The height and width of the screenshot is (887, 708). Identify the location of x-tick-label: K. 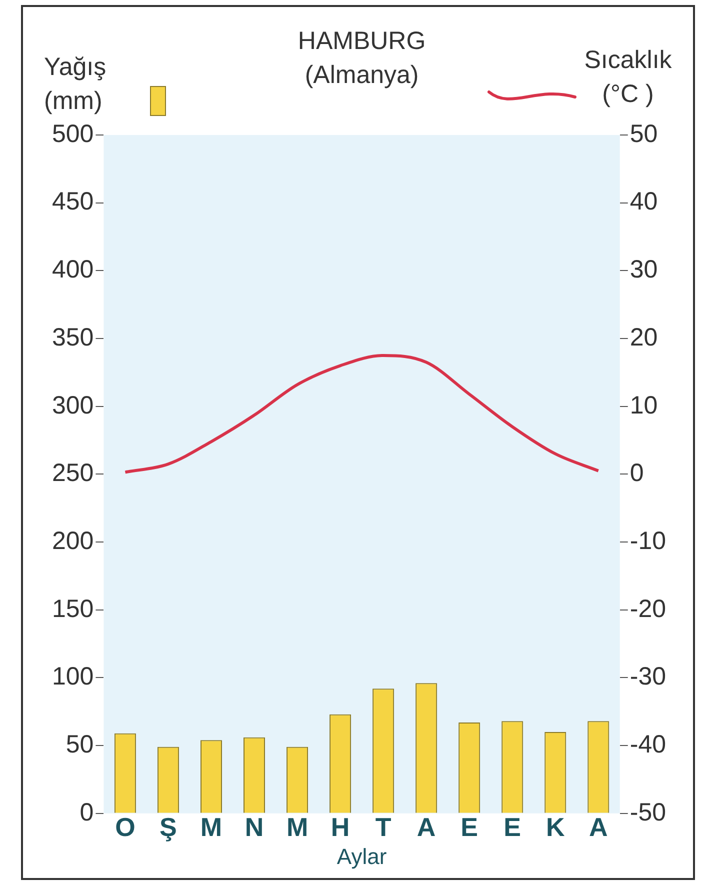
(555, 827).